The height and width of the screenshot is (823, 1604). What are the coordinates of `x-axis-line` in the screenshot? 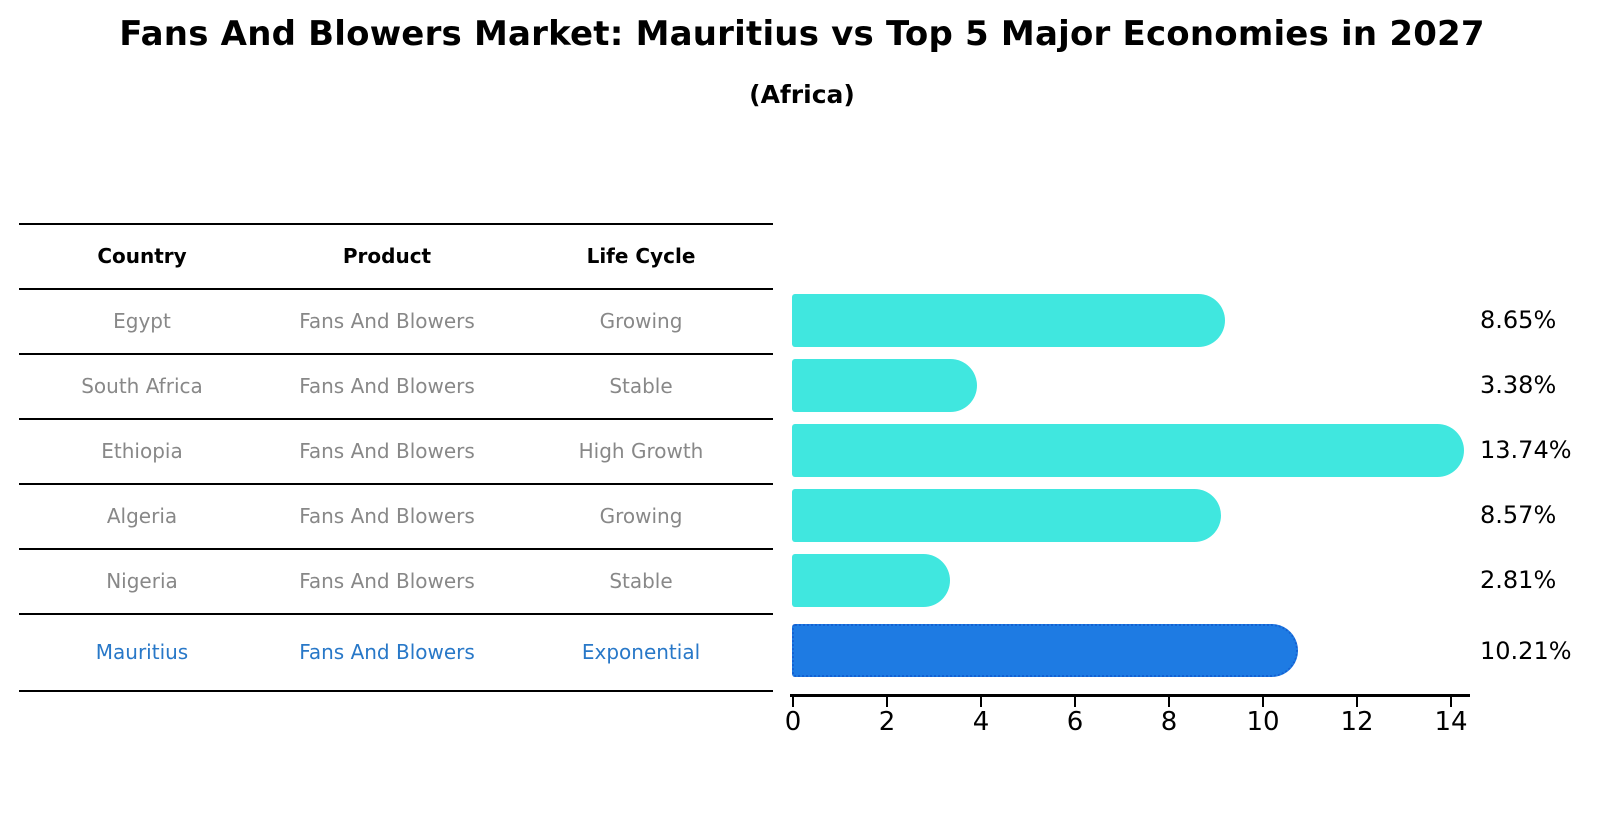 It's located at (1130, 695).